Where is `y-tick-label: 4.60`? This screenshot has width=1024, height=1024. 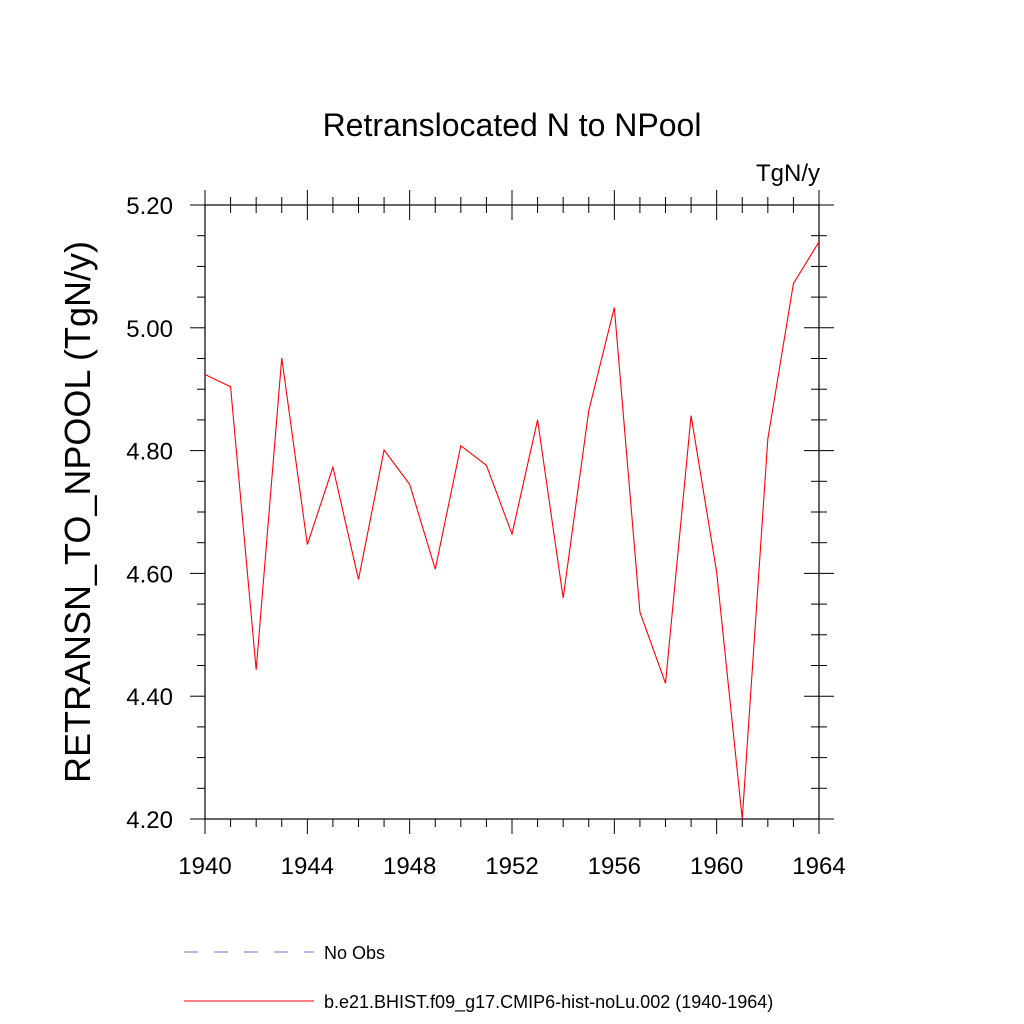
y-tick-label: 4.60 is located at coordinates (149, 574).